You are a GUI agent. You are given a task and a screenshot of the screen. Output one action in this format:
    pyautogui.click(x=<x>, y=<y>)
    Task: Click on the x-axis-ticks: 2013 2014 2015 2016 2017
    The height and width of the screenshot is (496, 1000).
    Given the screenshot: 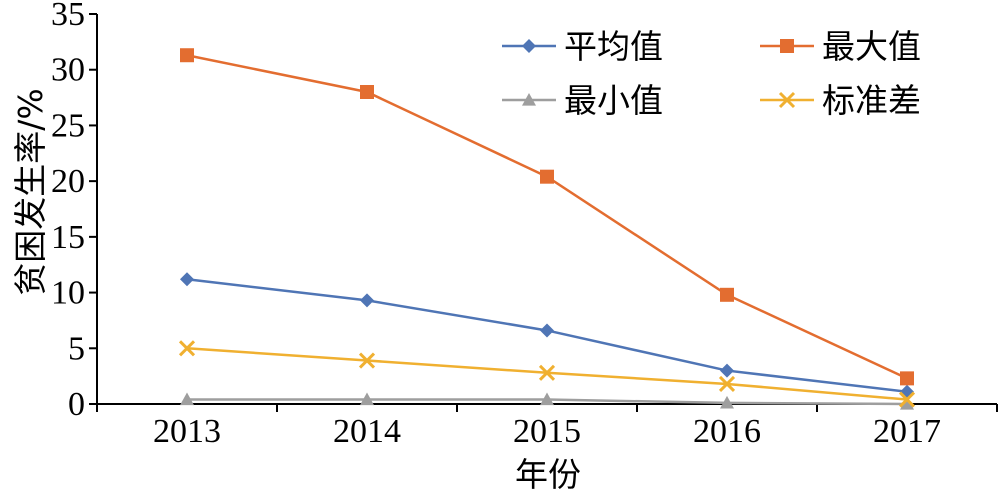 What is the action you would take?
    pyautogui.click(x=547, y=427)
    